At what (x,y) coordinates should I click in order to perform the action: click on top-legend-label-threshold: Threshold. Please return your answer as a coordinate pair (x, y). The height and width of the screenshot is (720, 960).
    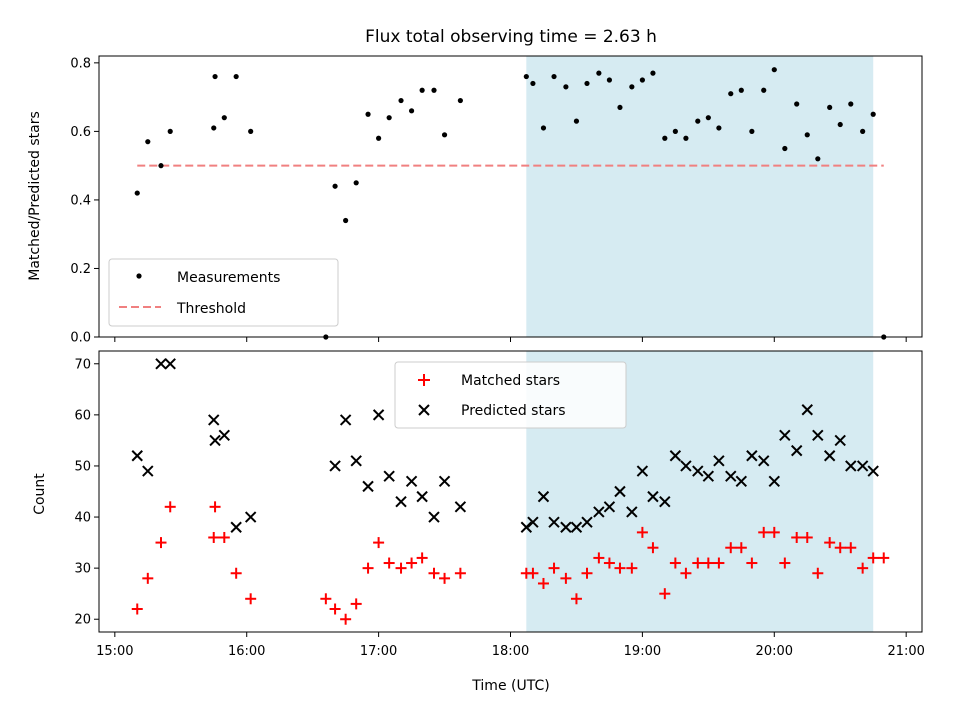
    Looking at the image, I should click on (211, 309).